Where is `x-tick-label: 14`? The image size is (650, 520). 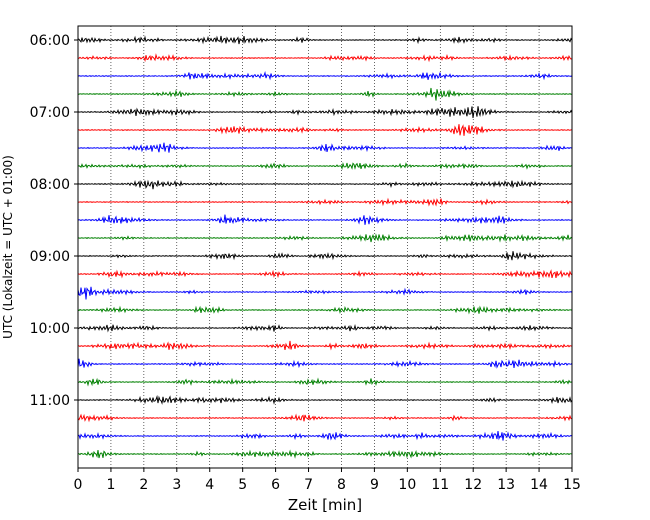
x-tick-label: 14 is located at coordinates (539, 485).